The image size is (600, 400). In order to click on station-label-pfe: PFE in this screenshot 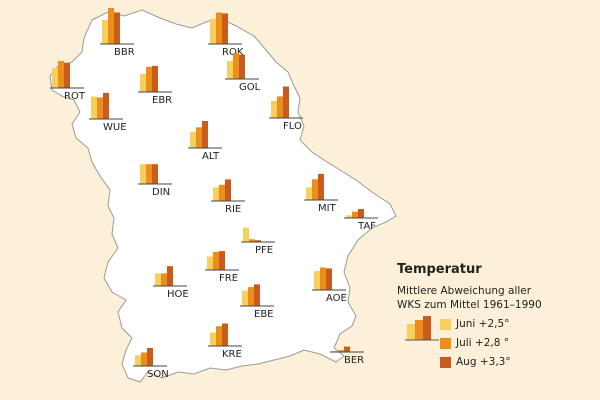, I will do `click(264, 250)`.